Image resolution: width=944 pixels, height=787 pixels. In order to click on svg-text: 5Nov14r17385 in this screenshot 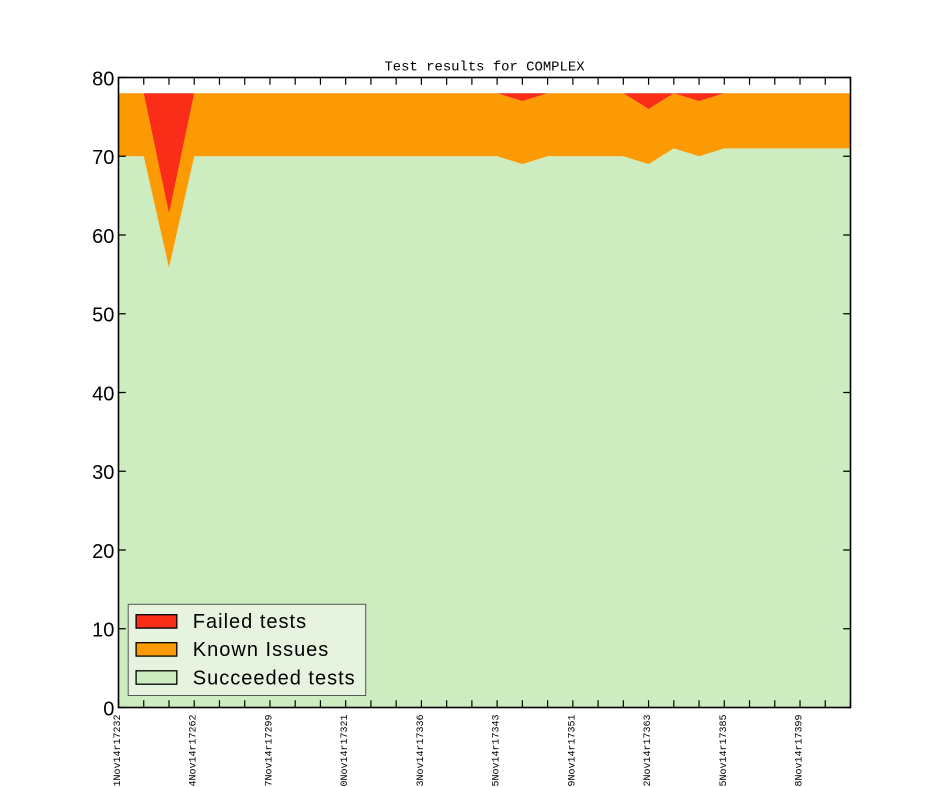, I will do `click(724, 751)`.